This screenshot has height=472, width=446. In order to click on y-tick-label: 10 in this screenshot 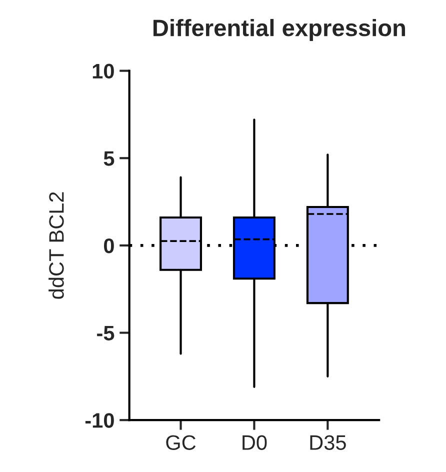, I will do `click(103, 71)`.